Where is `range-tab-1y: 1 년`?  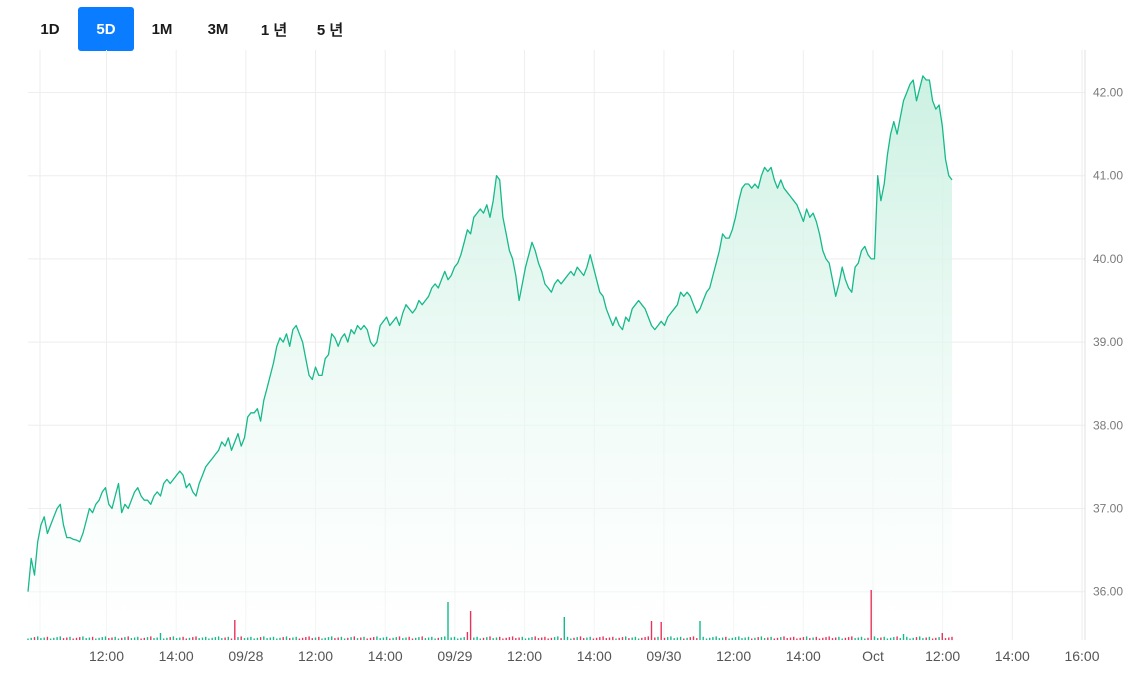
range-tab-1y: 1 년 is located at coordinates (274, 29).